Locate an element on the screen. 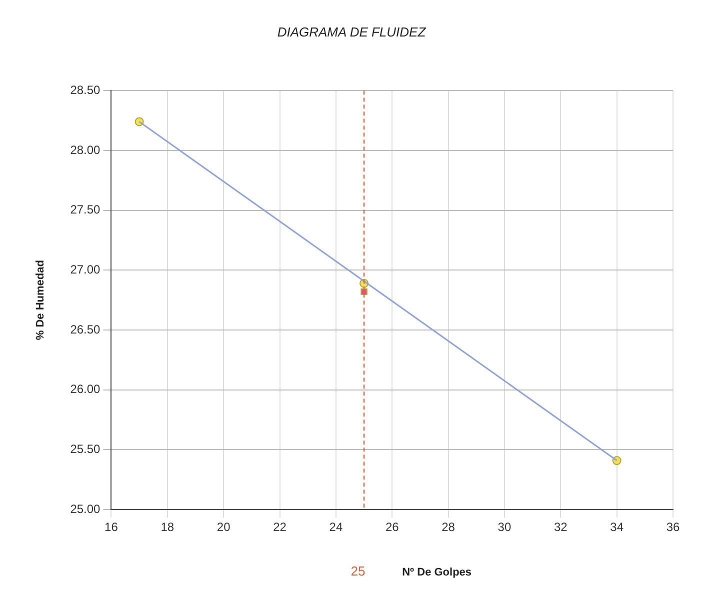  chart-title: DIAGRAMA DE FLUIDEZ is located at coordinates (352, 32).